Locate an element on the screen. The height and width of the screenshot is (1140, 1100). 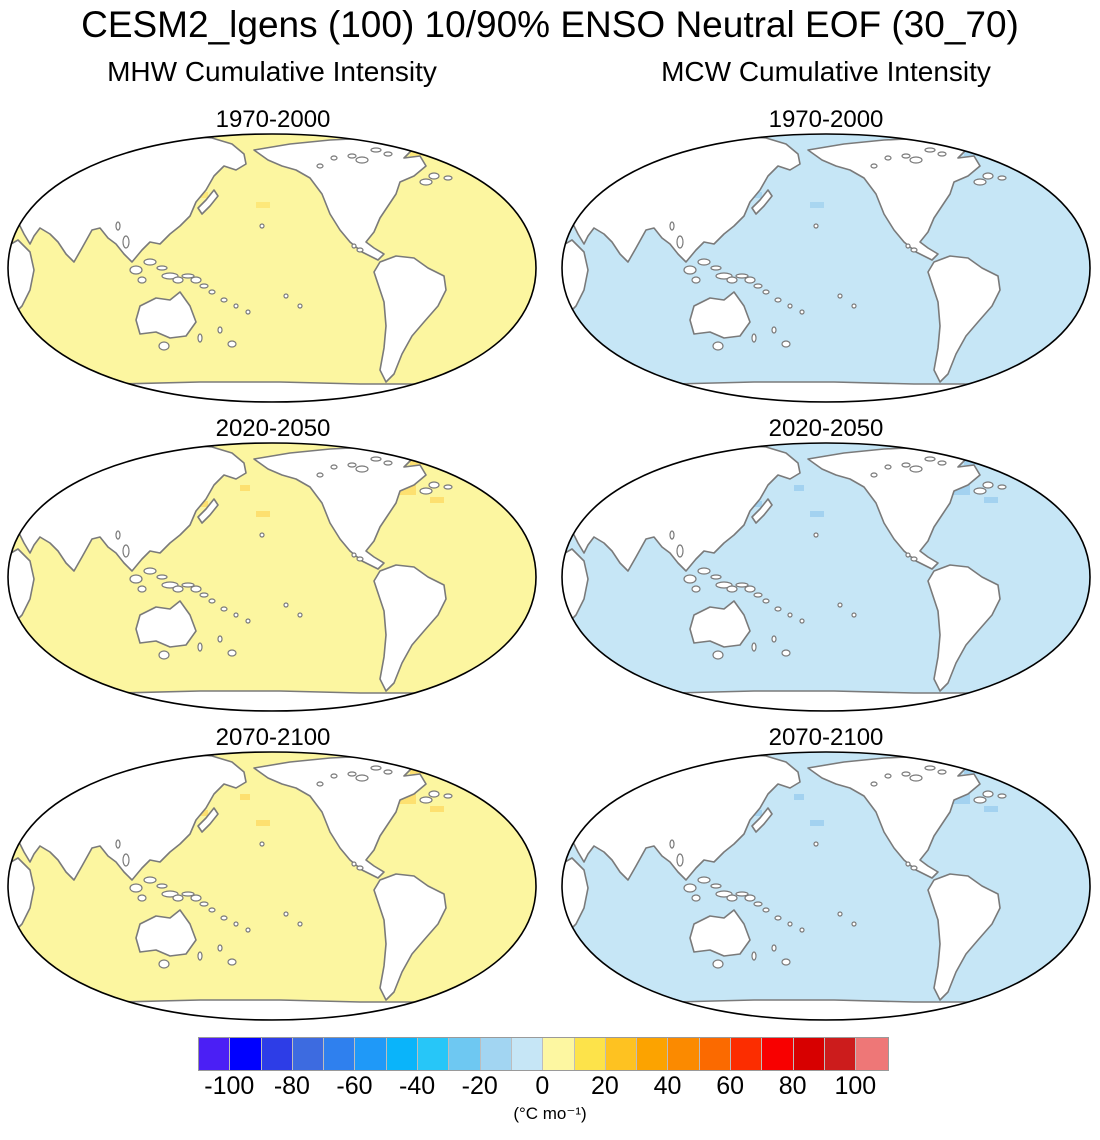
colorbar-tick-label: -20 is located at coordinates (479, 1086).